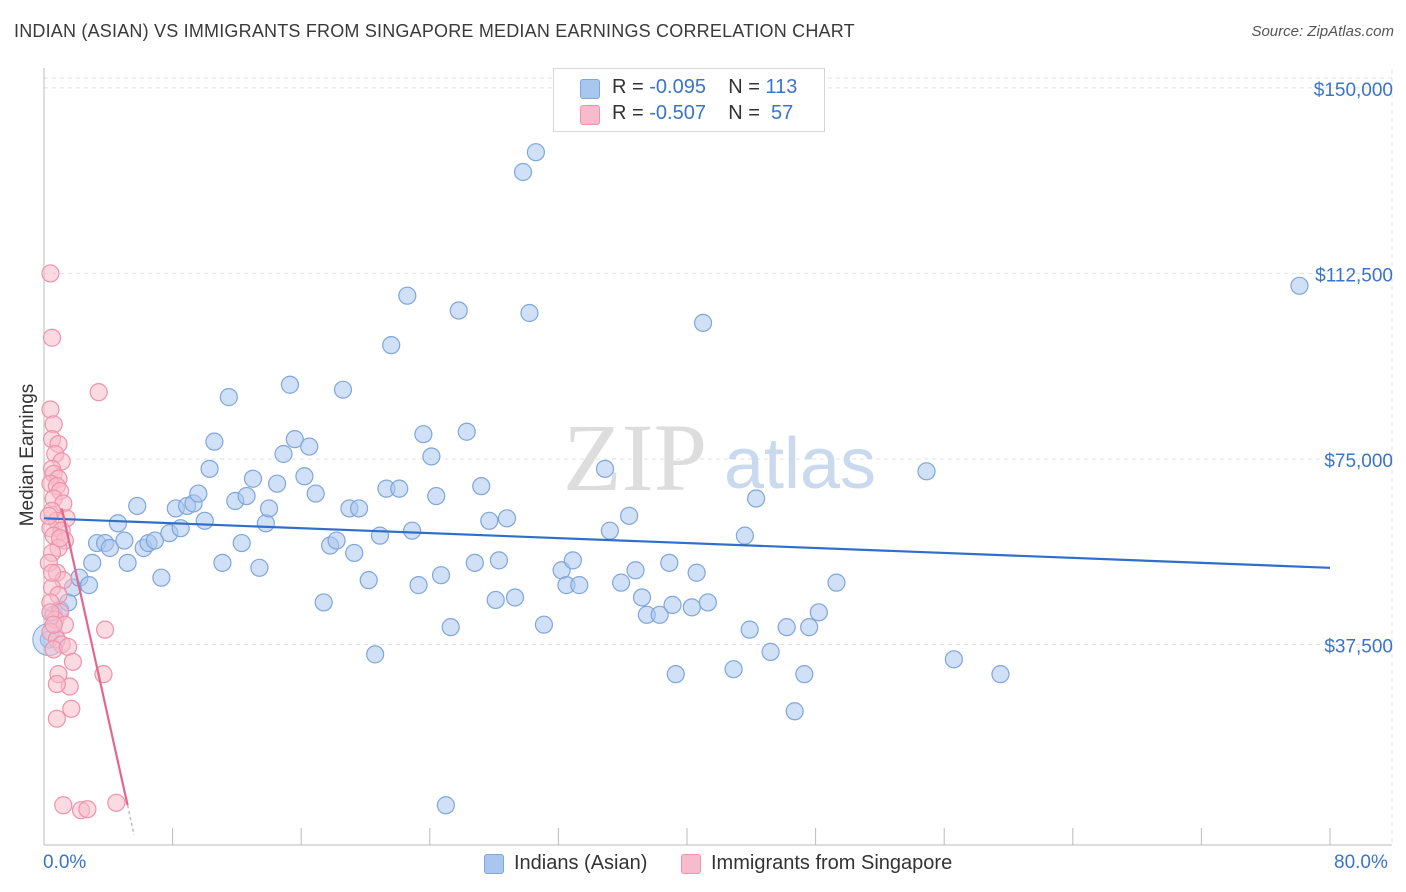 This screenshot has width=1406, height=892. Describe the element at coordinates (65, 862) in the screenshot. I see `x-tick-label-min: 0.0%` at that location.